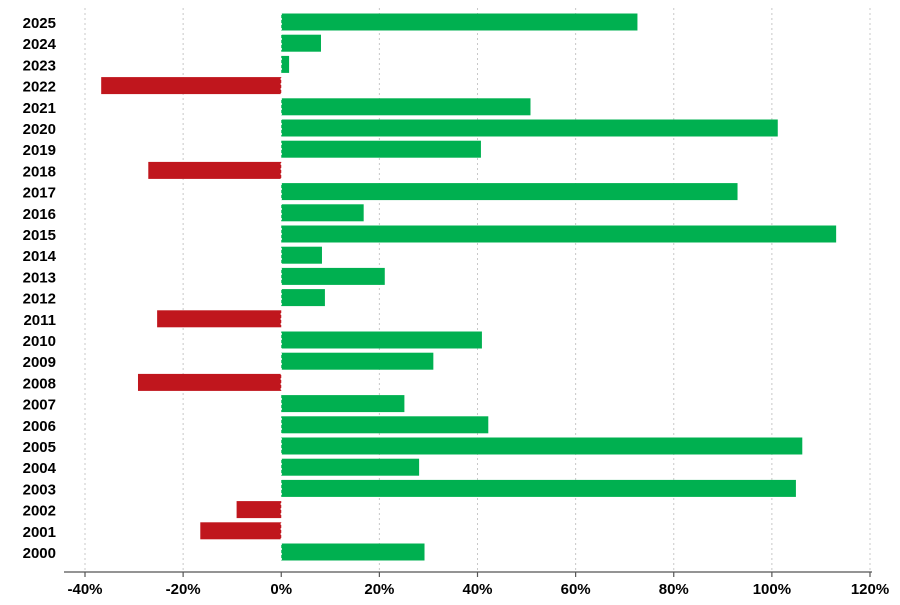 This screenshot has height=605, width=900. Describe the element at coordinates (459, 22) in the screenshot. I see `bar-2025` at that location.